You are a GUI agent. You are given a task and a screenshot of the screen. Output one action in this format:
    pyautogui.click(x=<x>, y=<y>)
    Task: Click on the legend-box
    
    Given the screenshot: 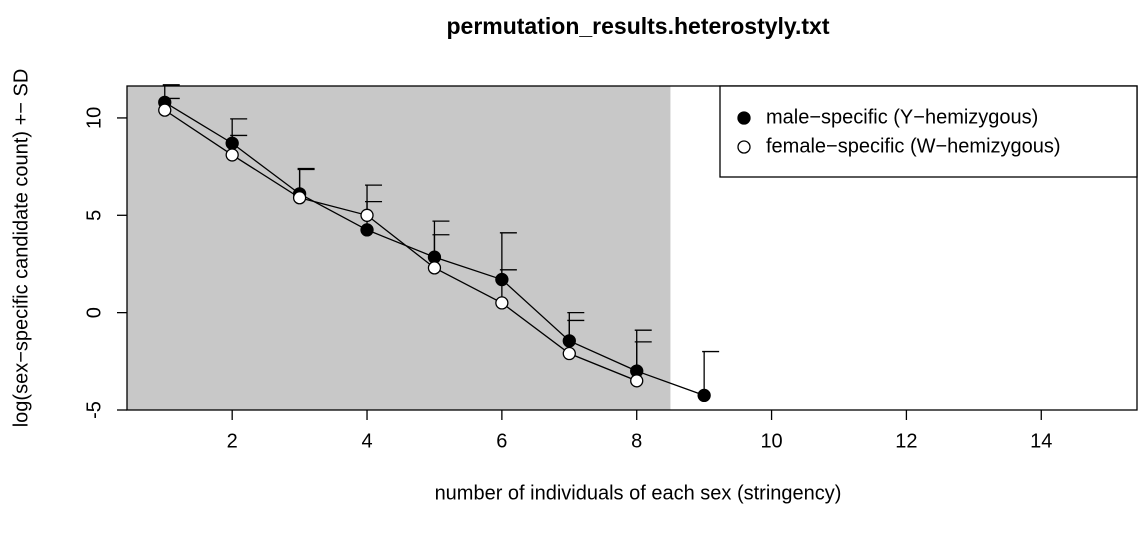 What is the action you would take?
    pyautogui.click(x=928, y=131)
    